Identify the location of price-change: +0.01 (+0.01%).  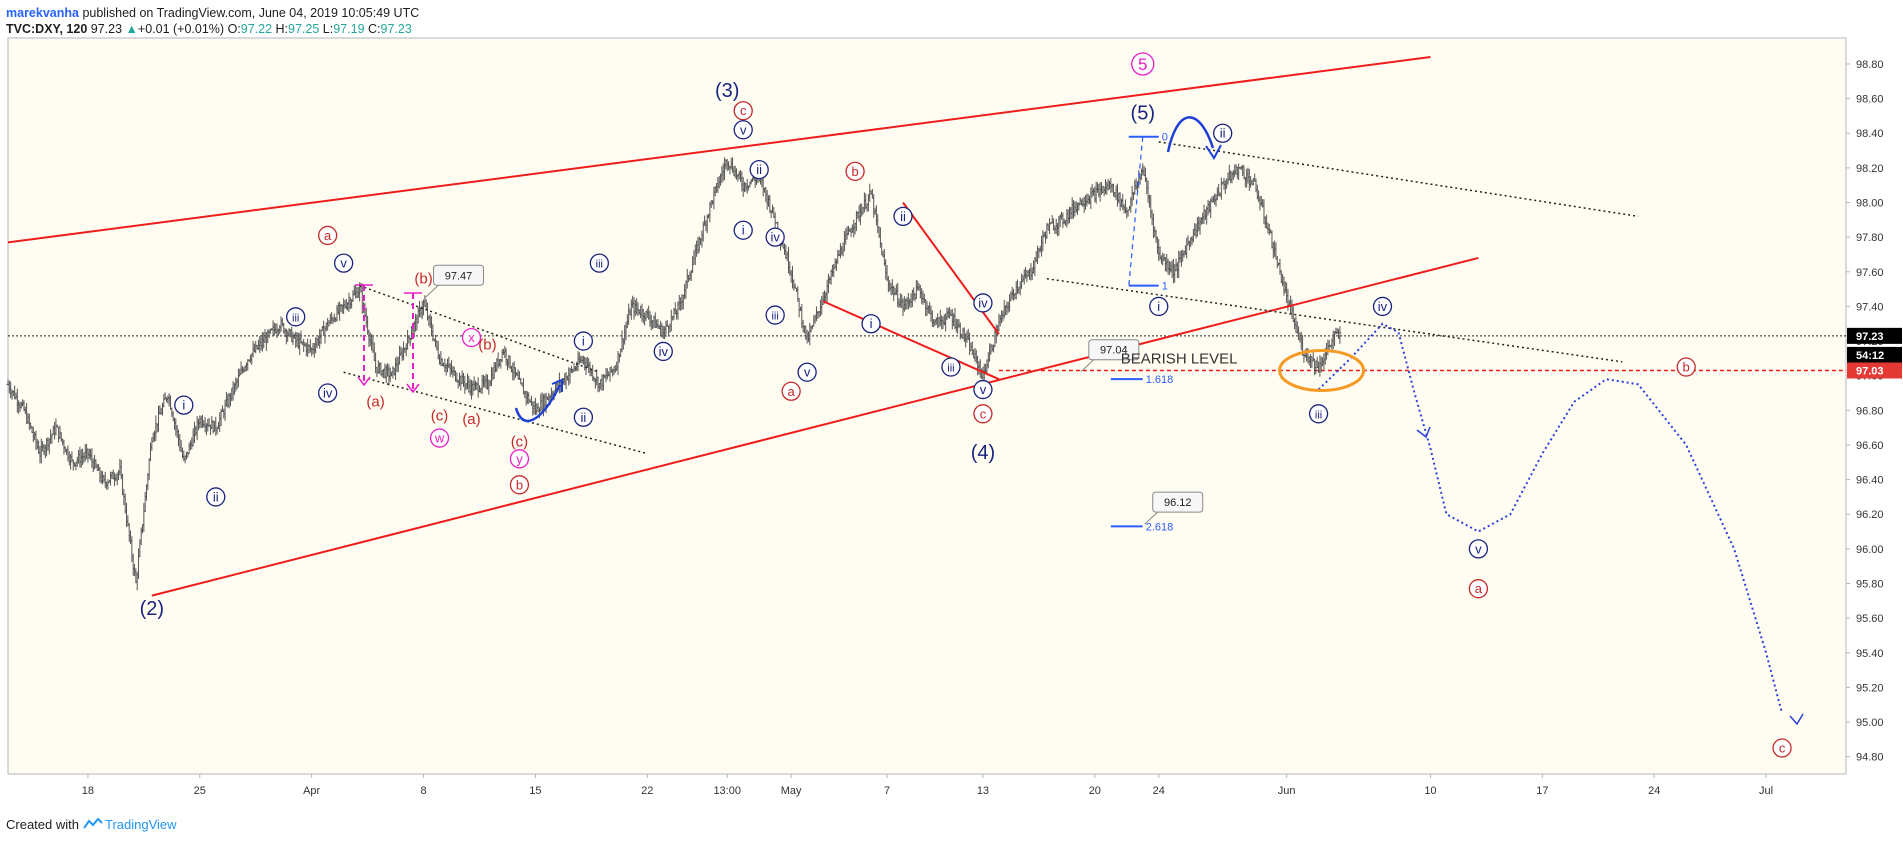
(181, 29).